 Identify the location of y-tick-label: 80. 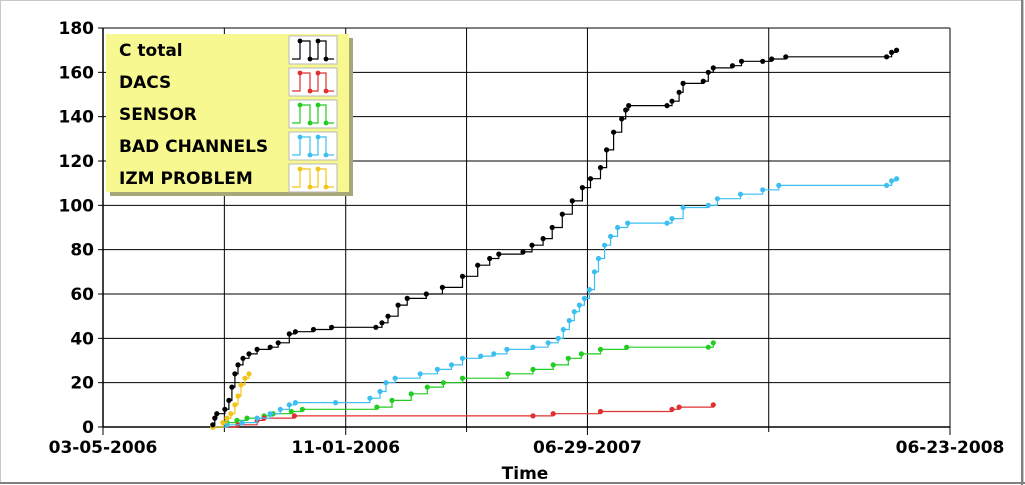
(82, 251).